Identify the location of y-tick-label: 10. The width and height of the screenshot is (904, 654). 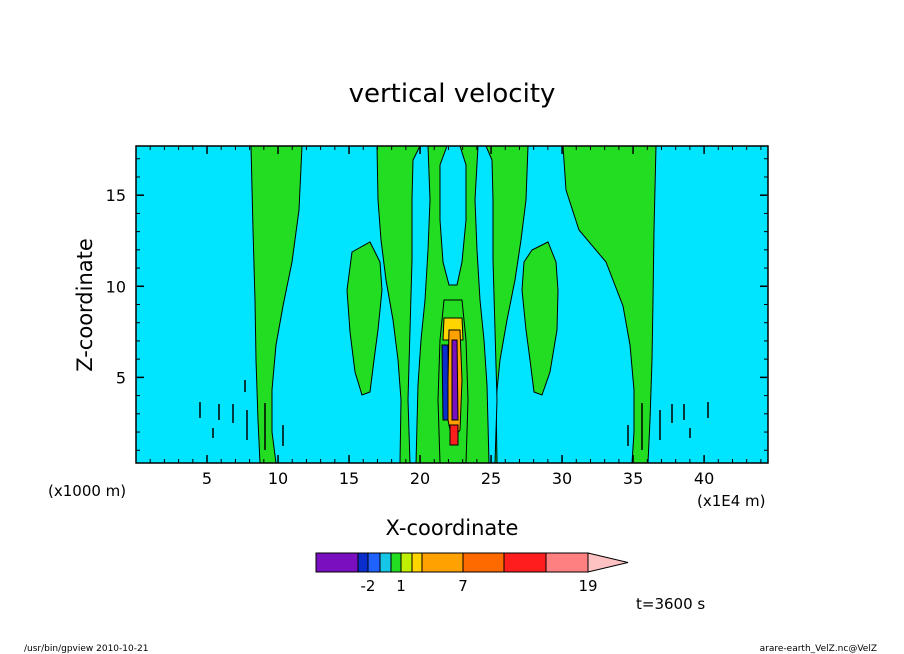
(116, 286).